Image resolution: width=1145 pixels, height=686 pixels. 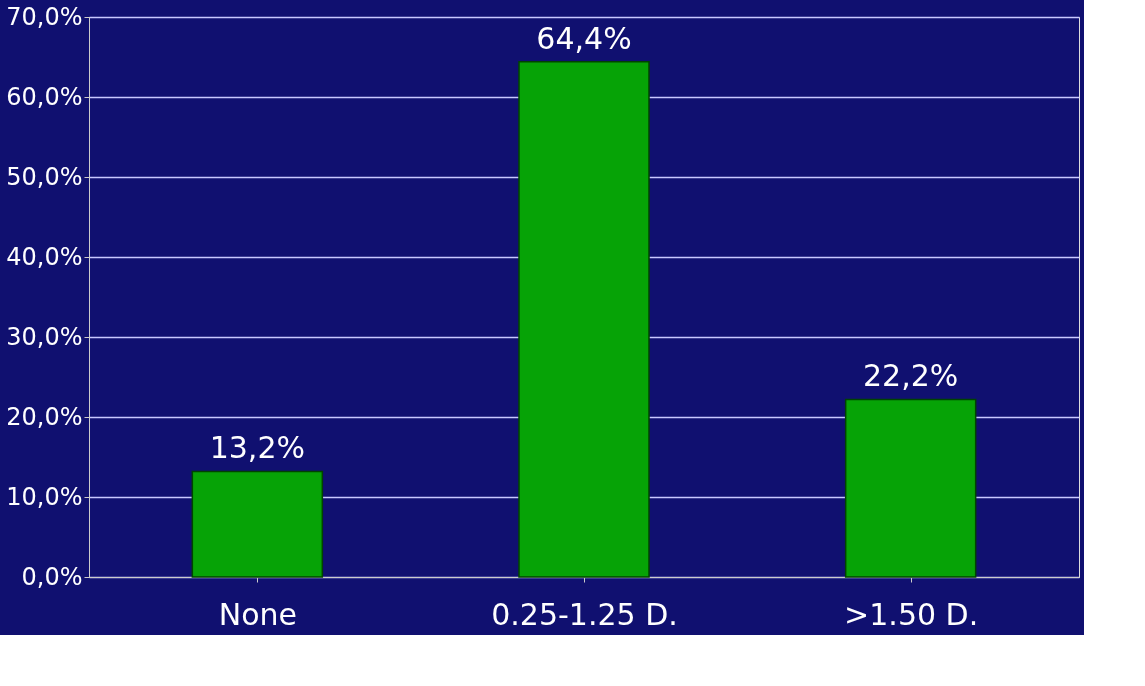 What do you see at coordinates (584, 614) in the screenshot?
I see `x-tick-label: 0.25-1.25 D.` at bounding box center [584, 614].